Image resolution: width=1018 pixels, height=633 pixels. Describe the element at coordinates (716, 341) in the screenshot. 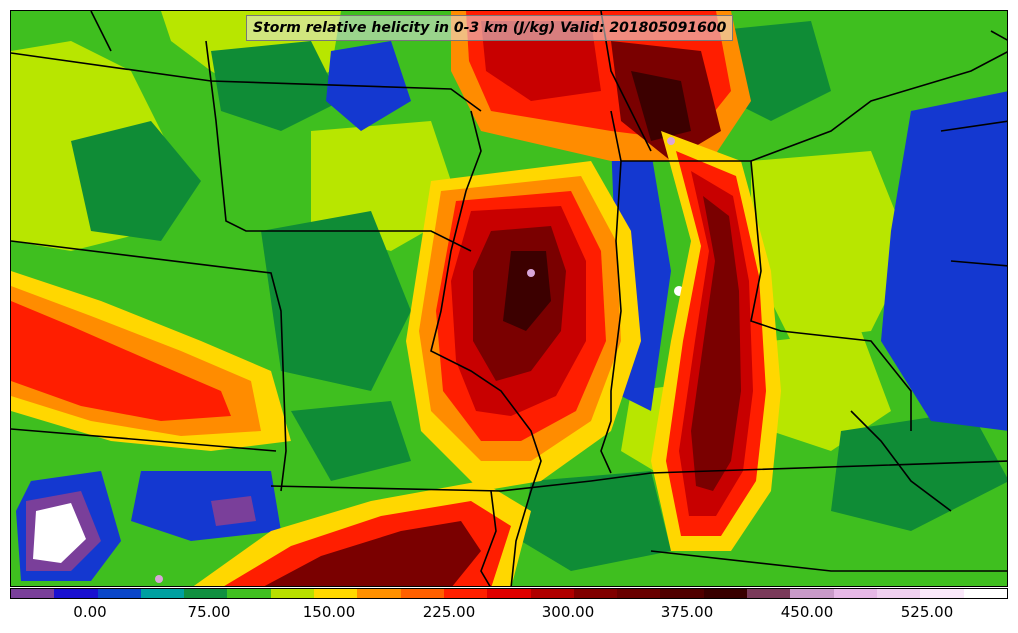

I see `field-east-band` at that location.